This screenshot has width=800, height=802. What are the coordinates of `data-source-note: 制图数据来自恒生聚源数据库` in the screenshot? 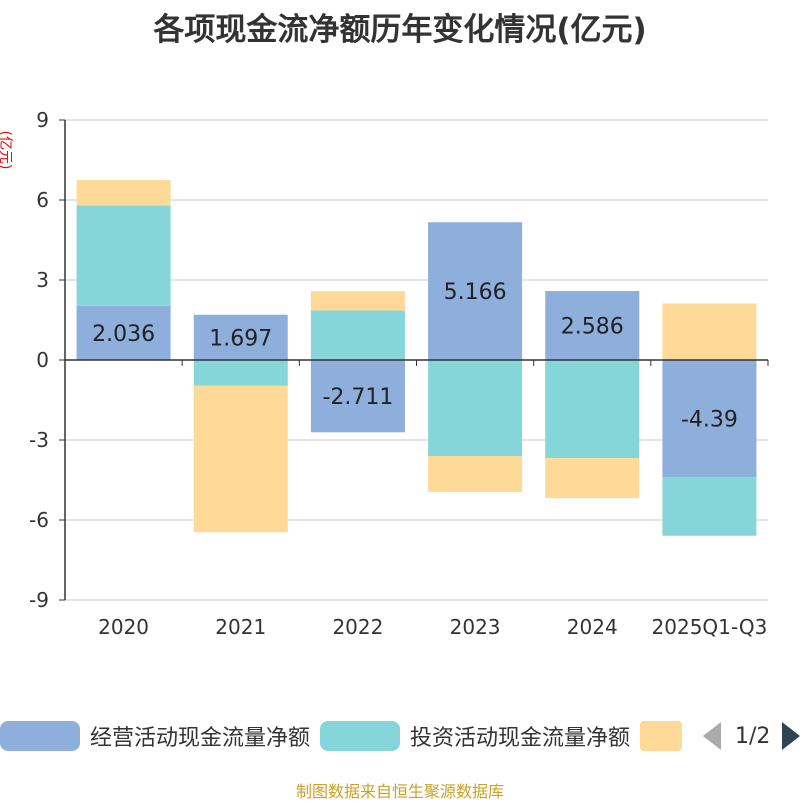 It's located at (399, 791).